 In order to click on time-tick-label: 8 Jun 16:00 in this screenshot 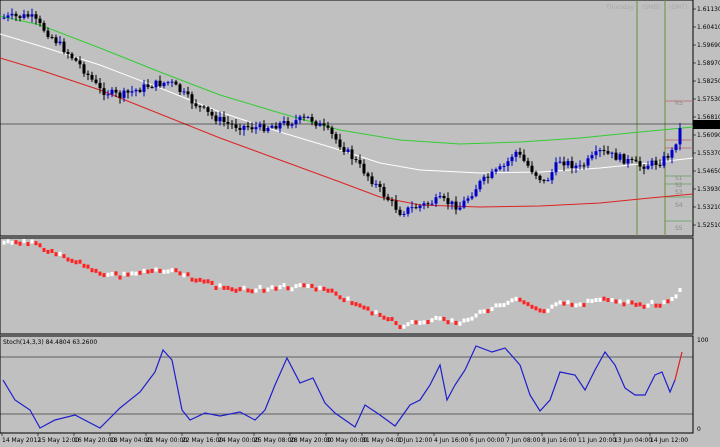, I will do `click(559, 440)`.